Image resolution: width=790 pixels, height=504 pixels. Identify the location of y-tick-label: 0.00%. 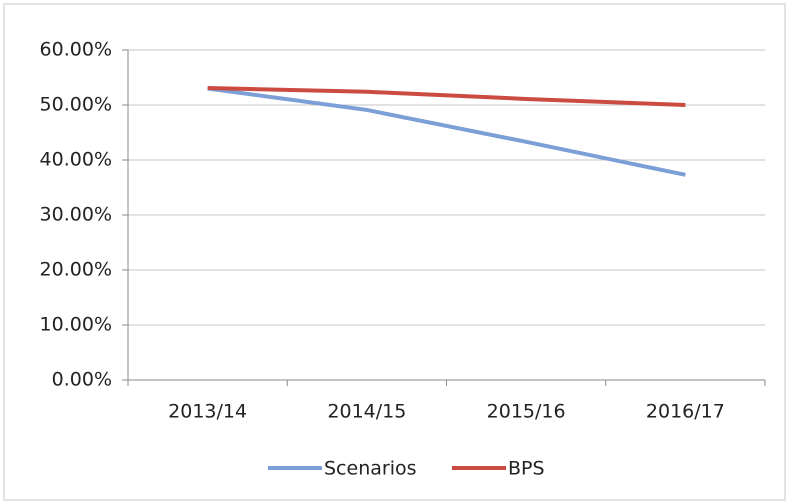
(82, 380).